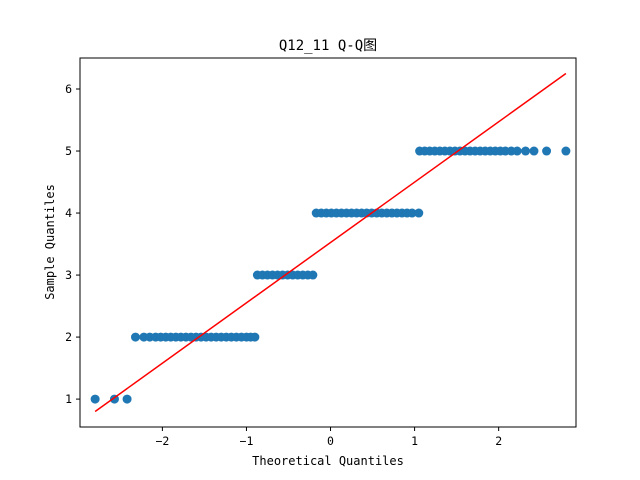  I want to click on y-tick-label: 1, so click(68, 399).